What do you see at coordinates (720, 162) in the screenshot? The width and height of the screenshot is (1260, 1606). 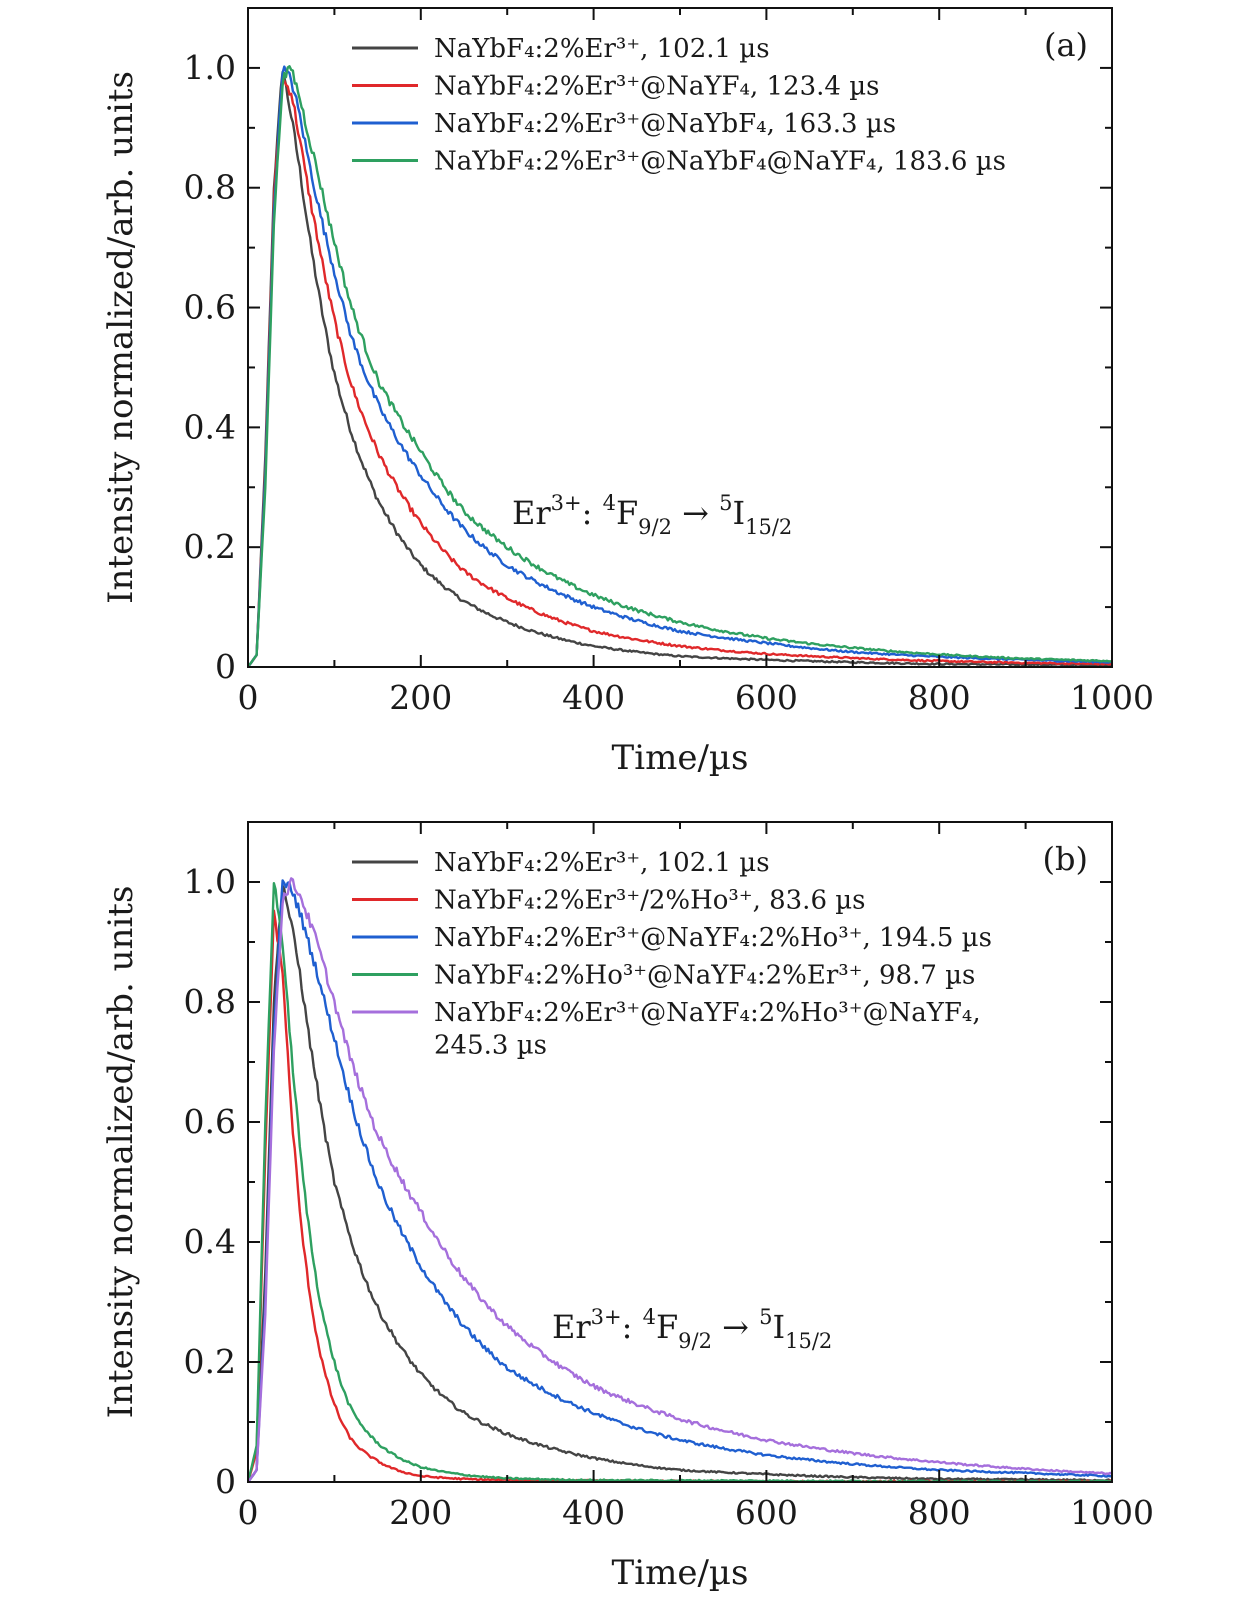 I see `legend-label: NaYbF₄:2%Er³⁺@NaYbF₄@NaYF₄, 183.6 µs` at bounding box center [720, 162].